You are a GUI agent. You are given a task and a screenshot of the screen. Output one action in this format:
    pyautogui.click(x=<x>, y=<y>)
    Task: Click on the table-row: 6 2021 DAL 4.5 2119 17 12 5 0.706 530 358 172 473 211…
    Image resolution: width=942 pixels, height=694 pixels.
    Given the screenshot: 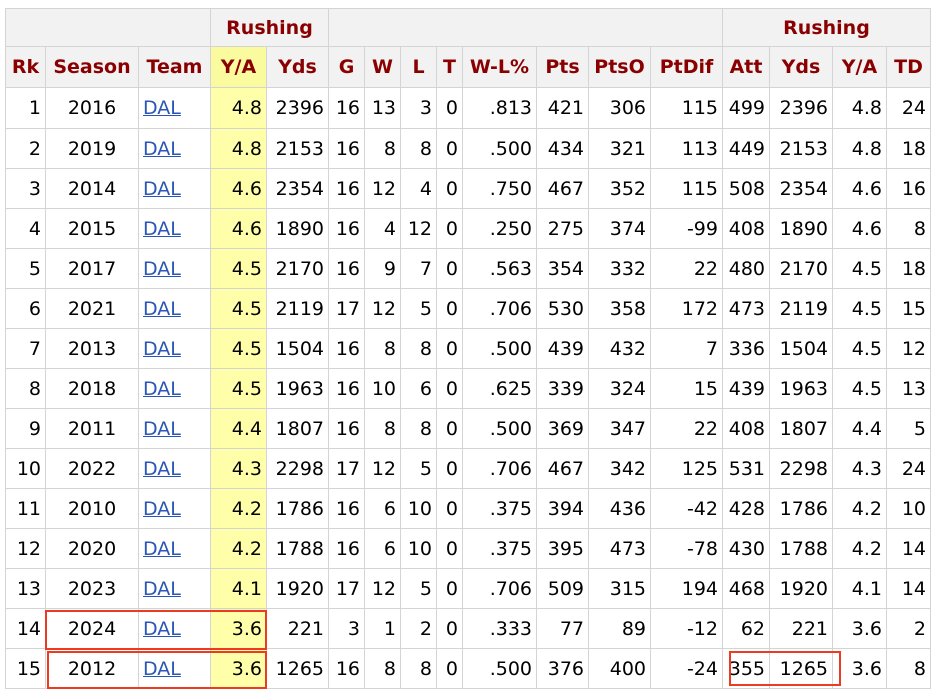 What is the action you would take?
    pyautogui.click(x=468, y=308)
    